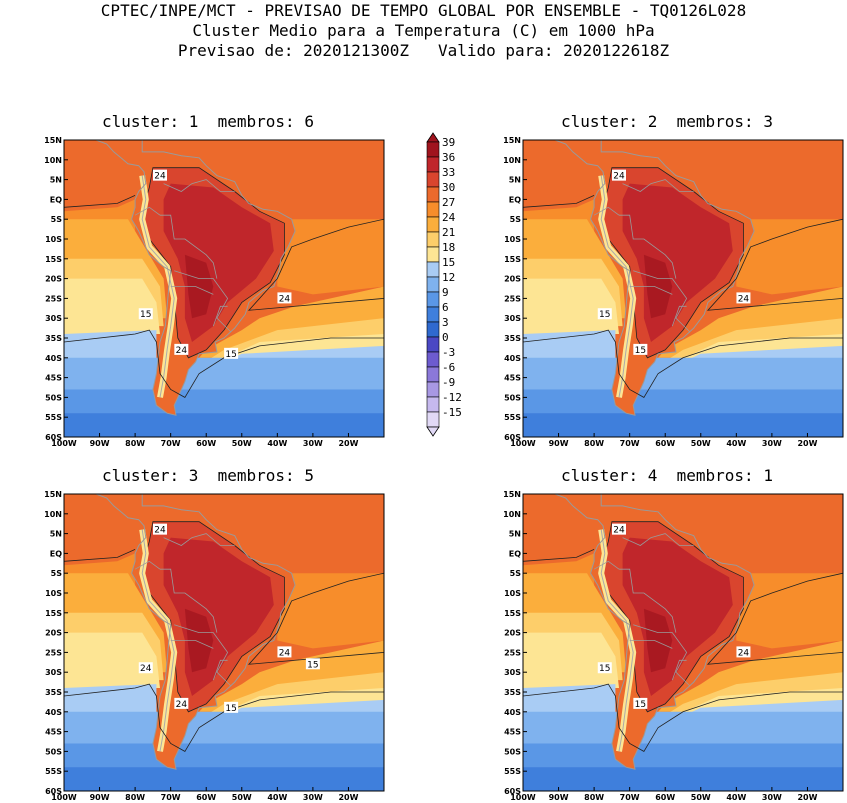 This screenshot has width=847, height=803. What do you see at coordinates (594, 443) in the screenshot?
I see `lon-label: 80W` at bounding box center [594, 443].